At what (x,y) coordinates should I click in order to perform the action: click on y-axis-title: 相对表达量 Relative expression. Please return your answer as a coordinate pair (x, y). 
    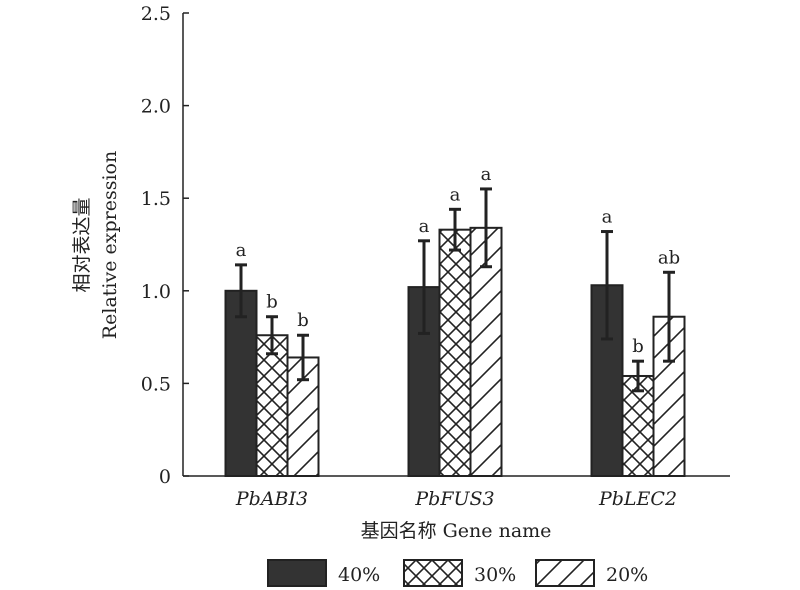
    Looking at the image, I should click on (96, 245).